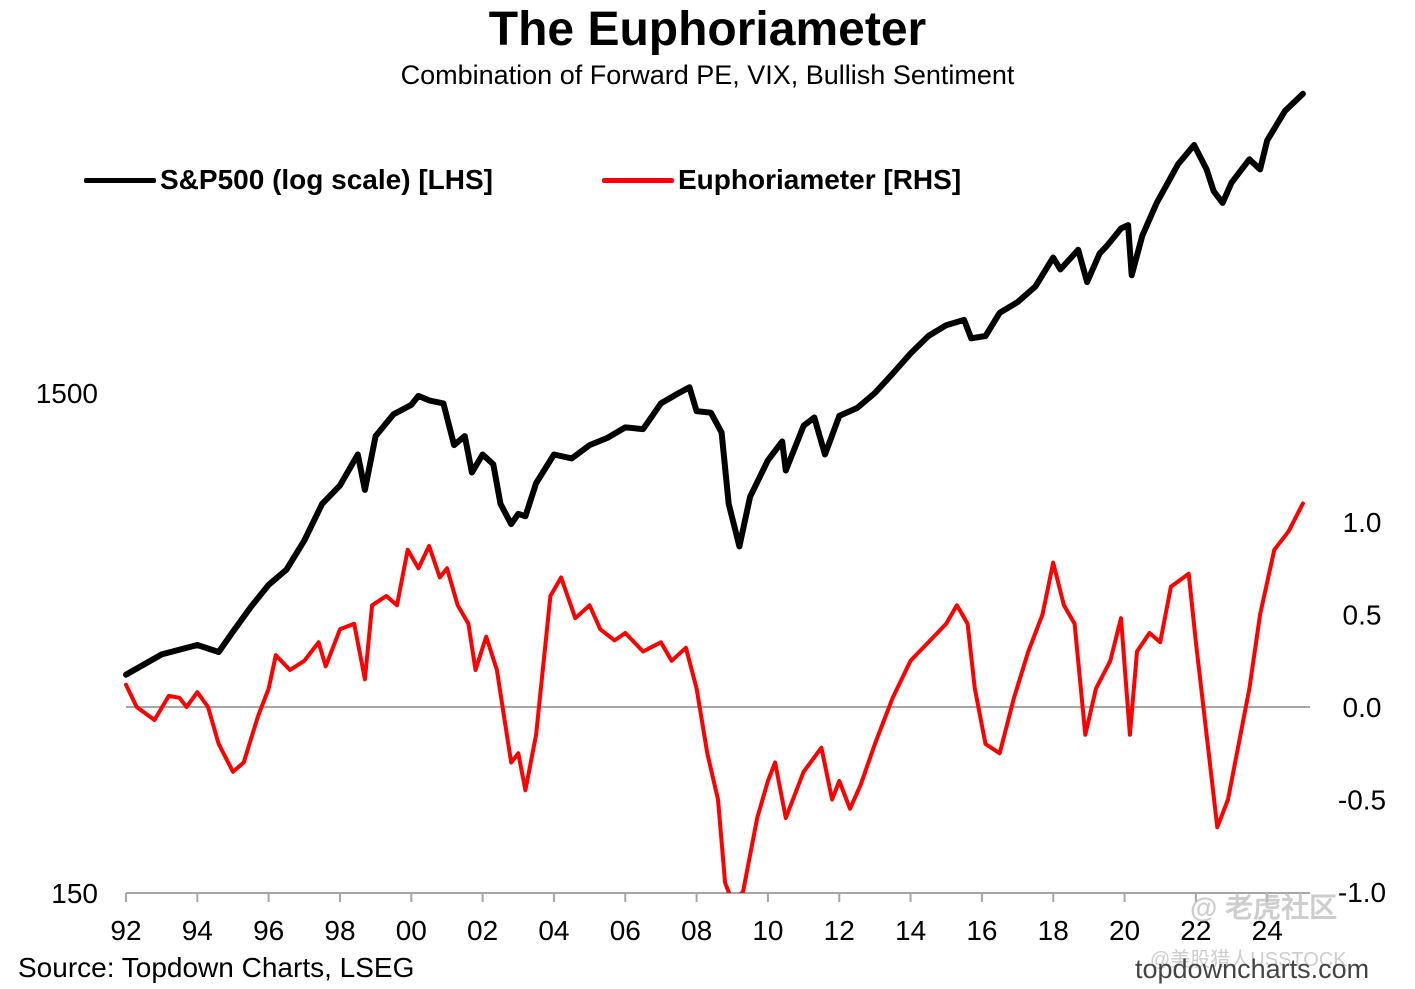 The height and width of the screenshot is (989, 1415). Describe the element at coordinates (1053, 930) in the screenshot. I see `x-tick-label: 18` at that location.